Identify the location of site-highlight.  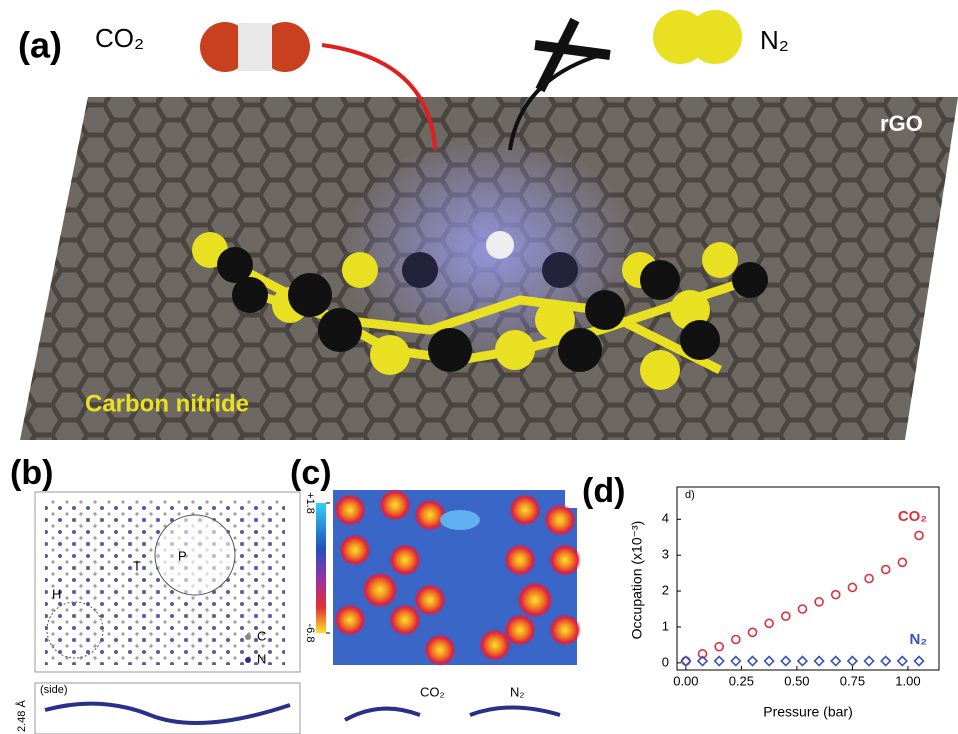
(460, 520).